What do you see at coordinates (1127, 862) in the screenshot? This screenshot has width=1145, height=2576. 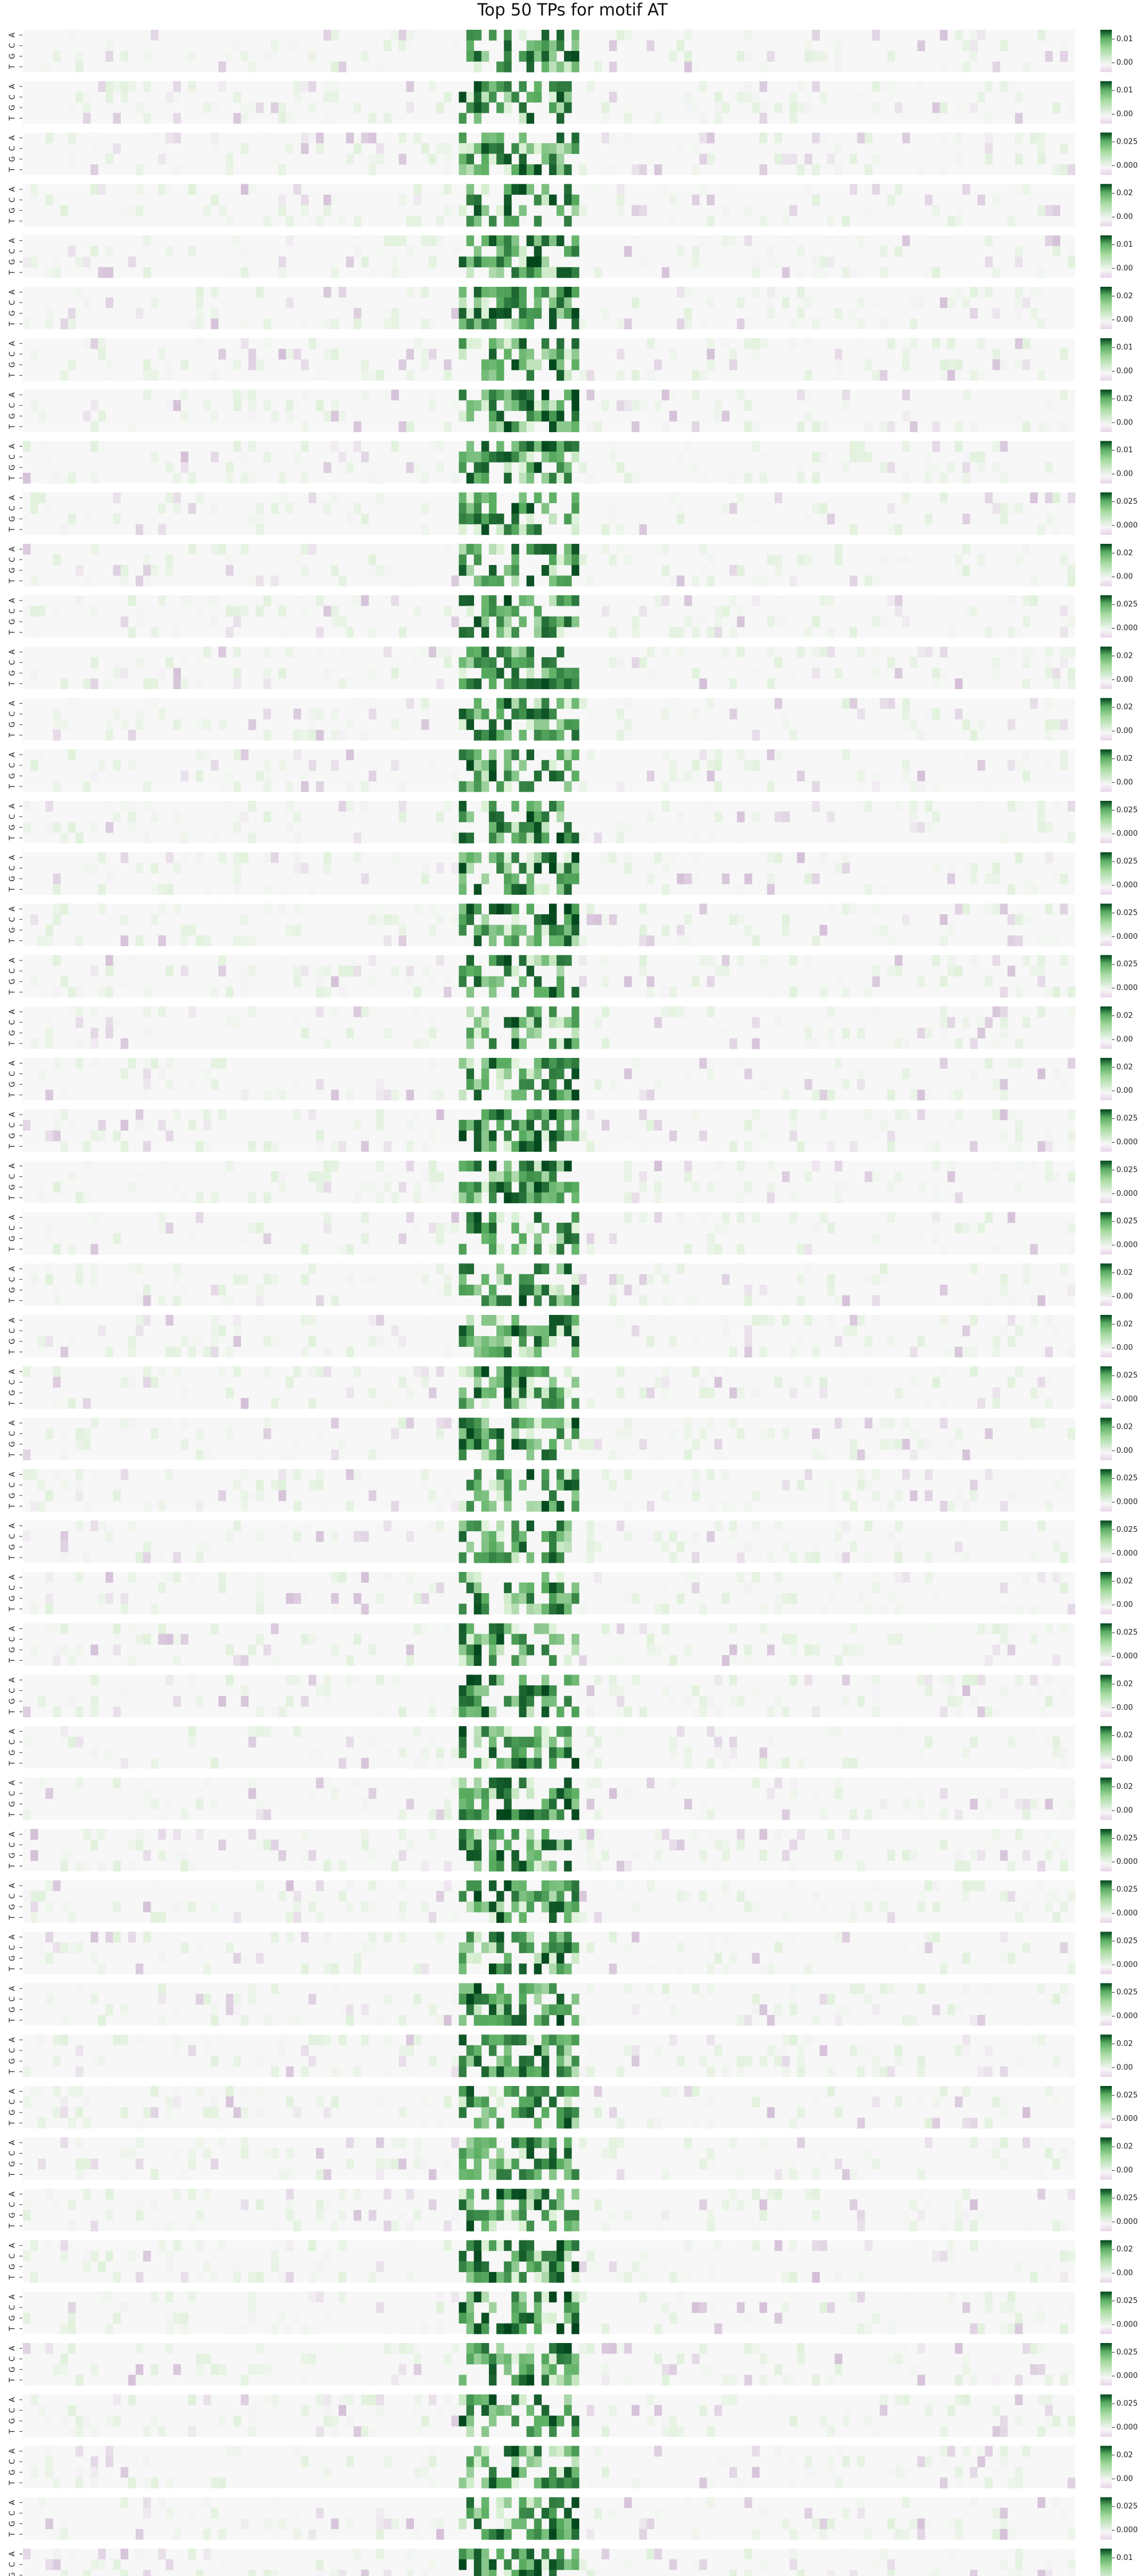 I see `colorbar-tick-label: 0.025` at bounding box center [1127, 862].